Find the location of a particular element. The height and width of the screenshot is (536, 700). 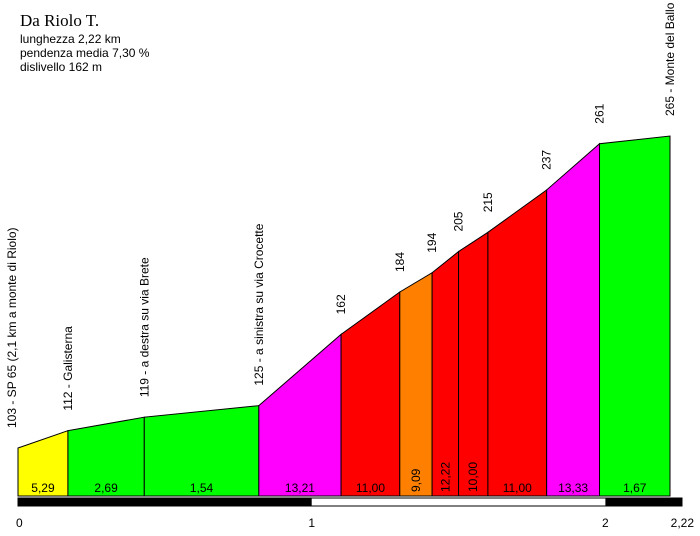

elevation-point-label: 237 is located at coordinates (547, 160).